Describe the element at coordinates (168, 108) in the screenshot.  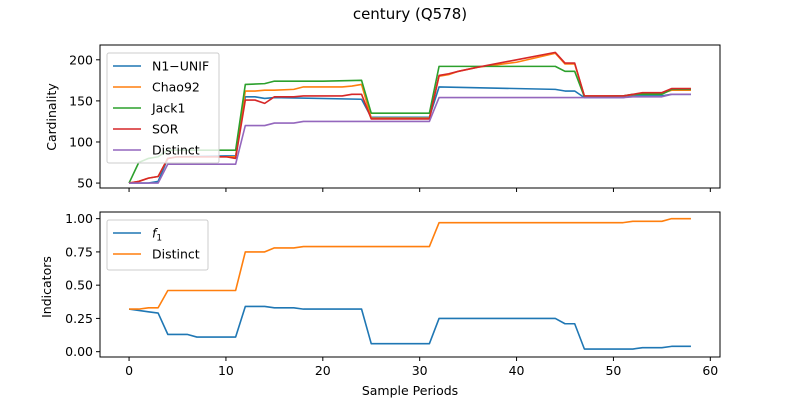
I see `legend-label-jack1: Jack1` at that location.